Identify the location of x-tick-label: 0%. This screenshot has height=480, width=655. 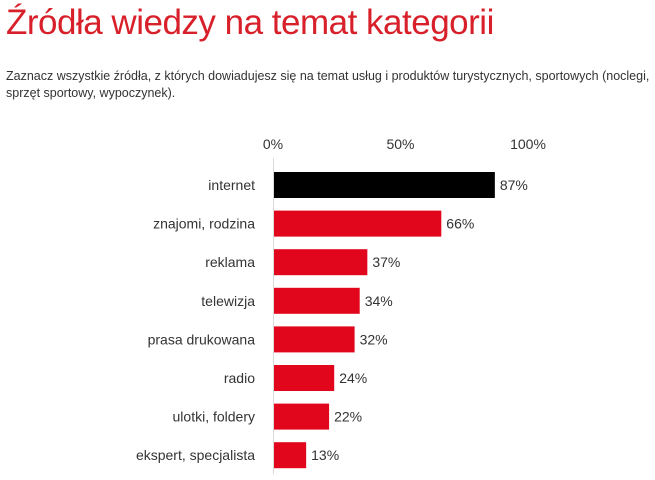
(273, 144).